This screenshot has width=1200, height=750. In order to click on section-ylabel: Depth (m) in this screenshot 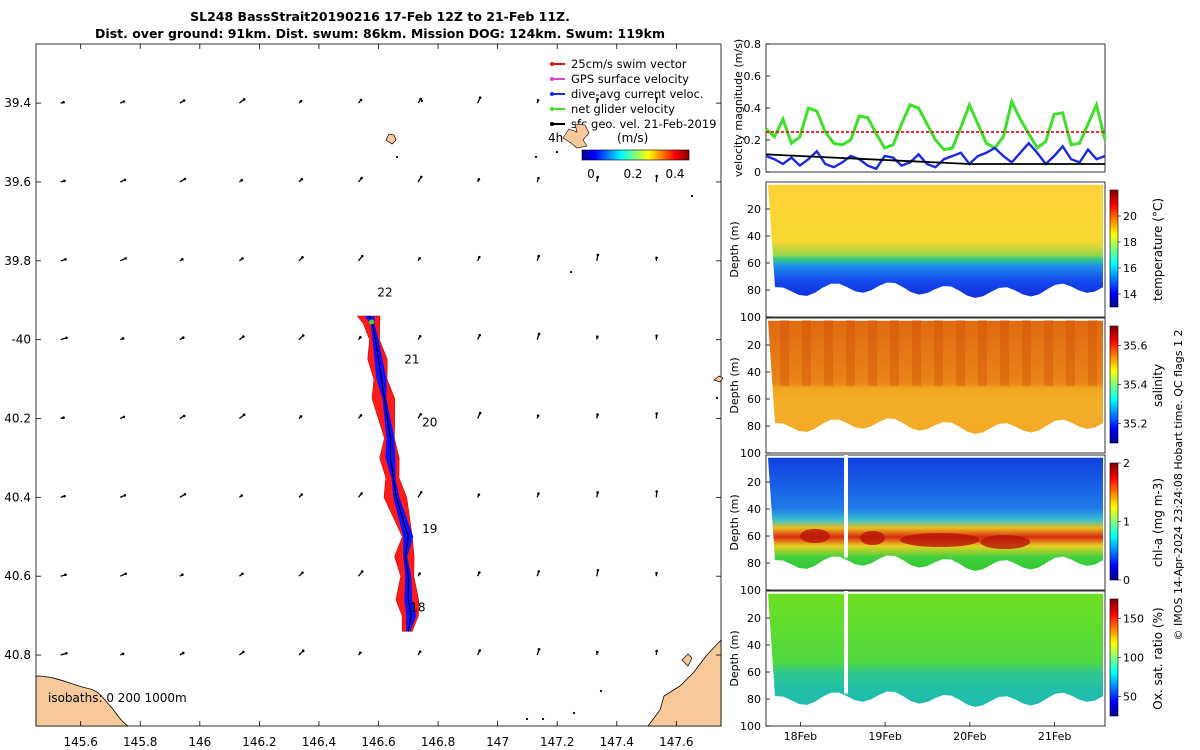, I will do `click(734, 658)`.